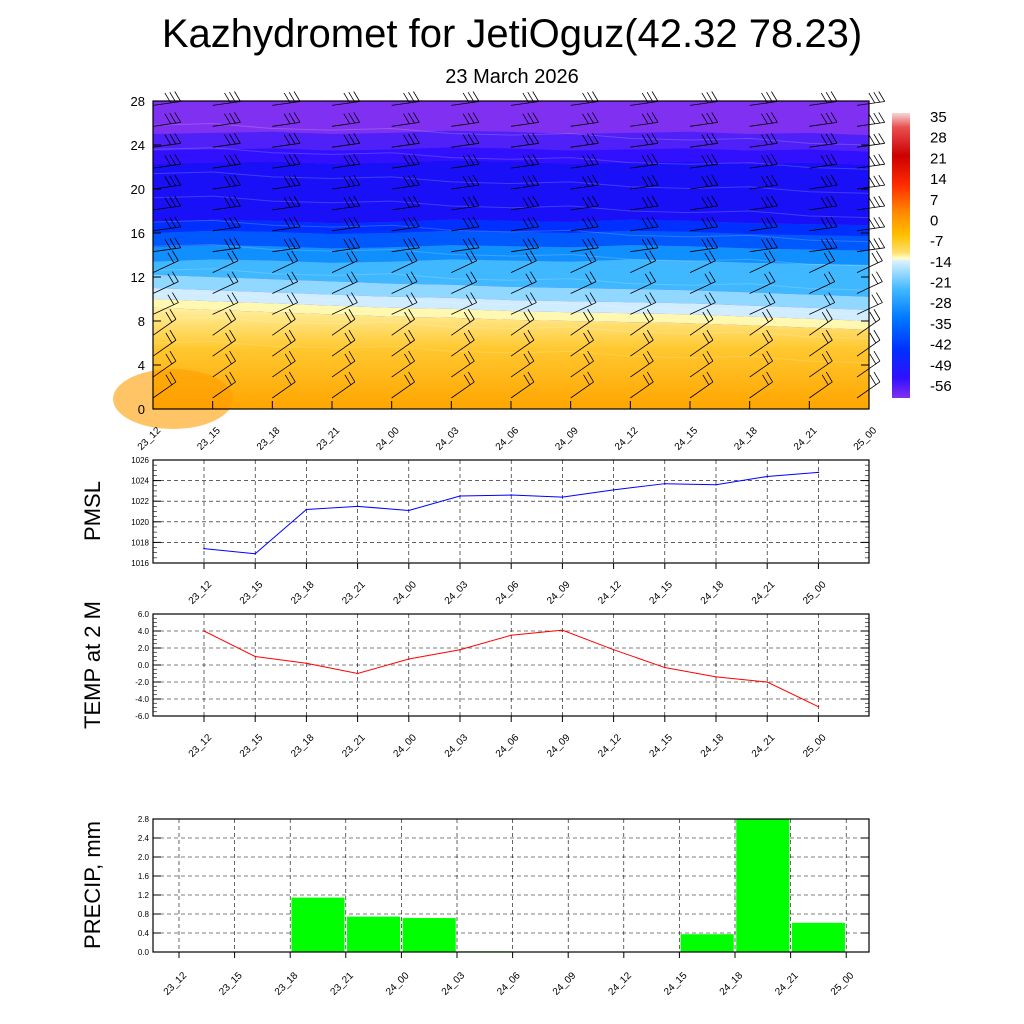 This screenshot has width=1024, height=1024. I want to click on y-tick-label: 1022, so click(140, 501).